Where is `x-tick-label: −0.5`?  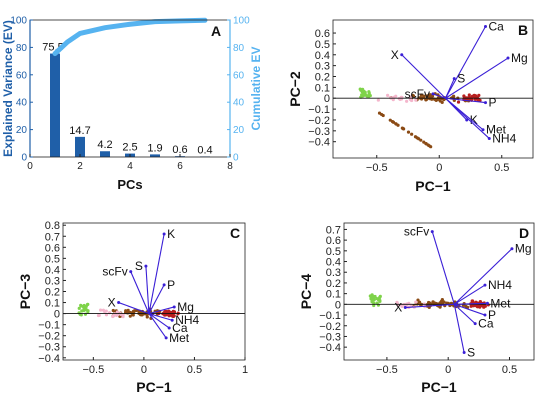 x-tick-label: −0.5 is located at coordinates (93, 370).